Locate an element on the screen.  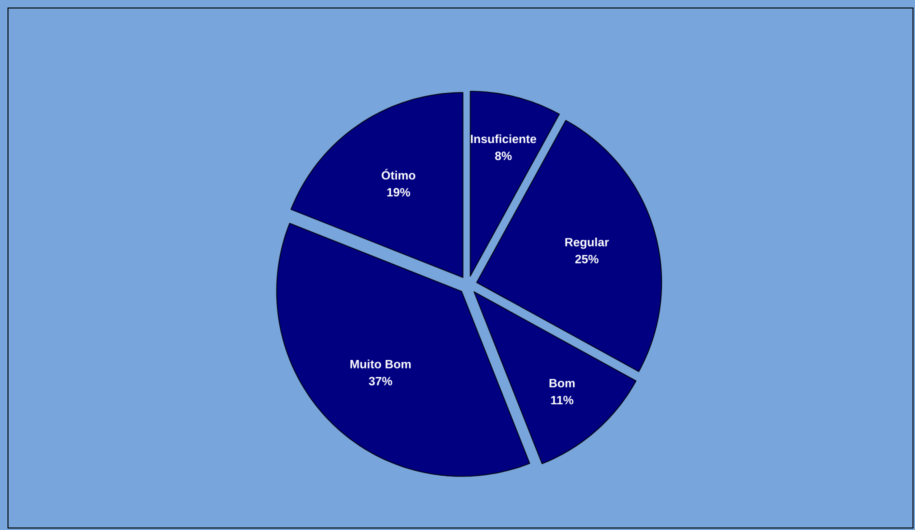
slice-label: Ótimo is located at coordinates (399, 174).